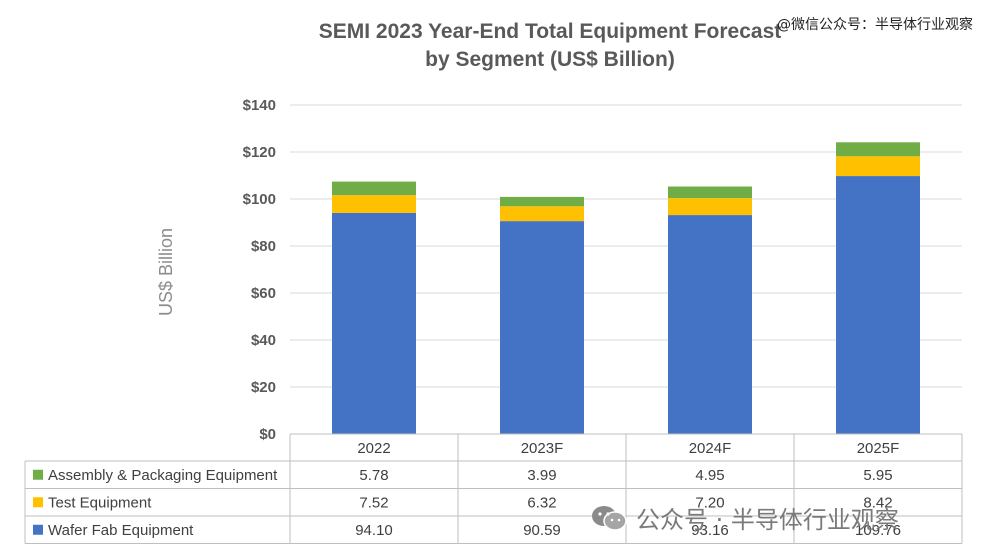 The image size is (993, 558). Describe the element at coordinates (373, 475) in the screenshot. I see `data-label: 5.78` at that location.